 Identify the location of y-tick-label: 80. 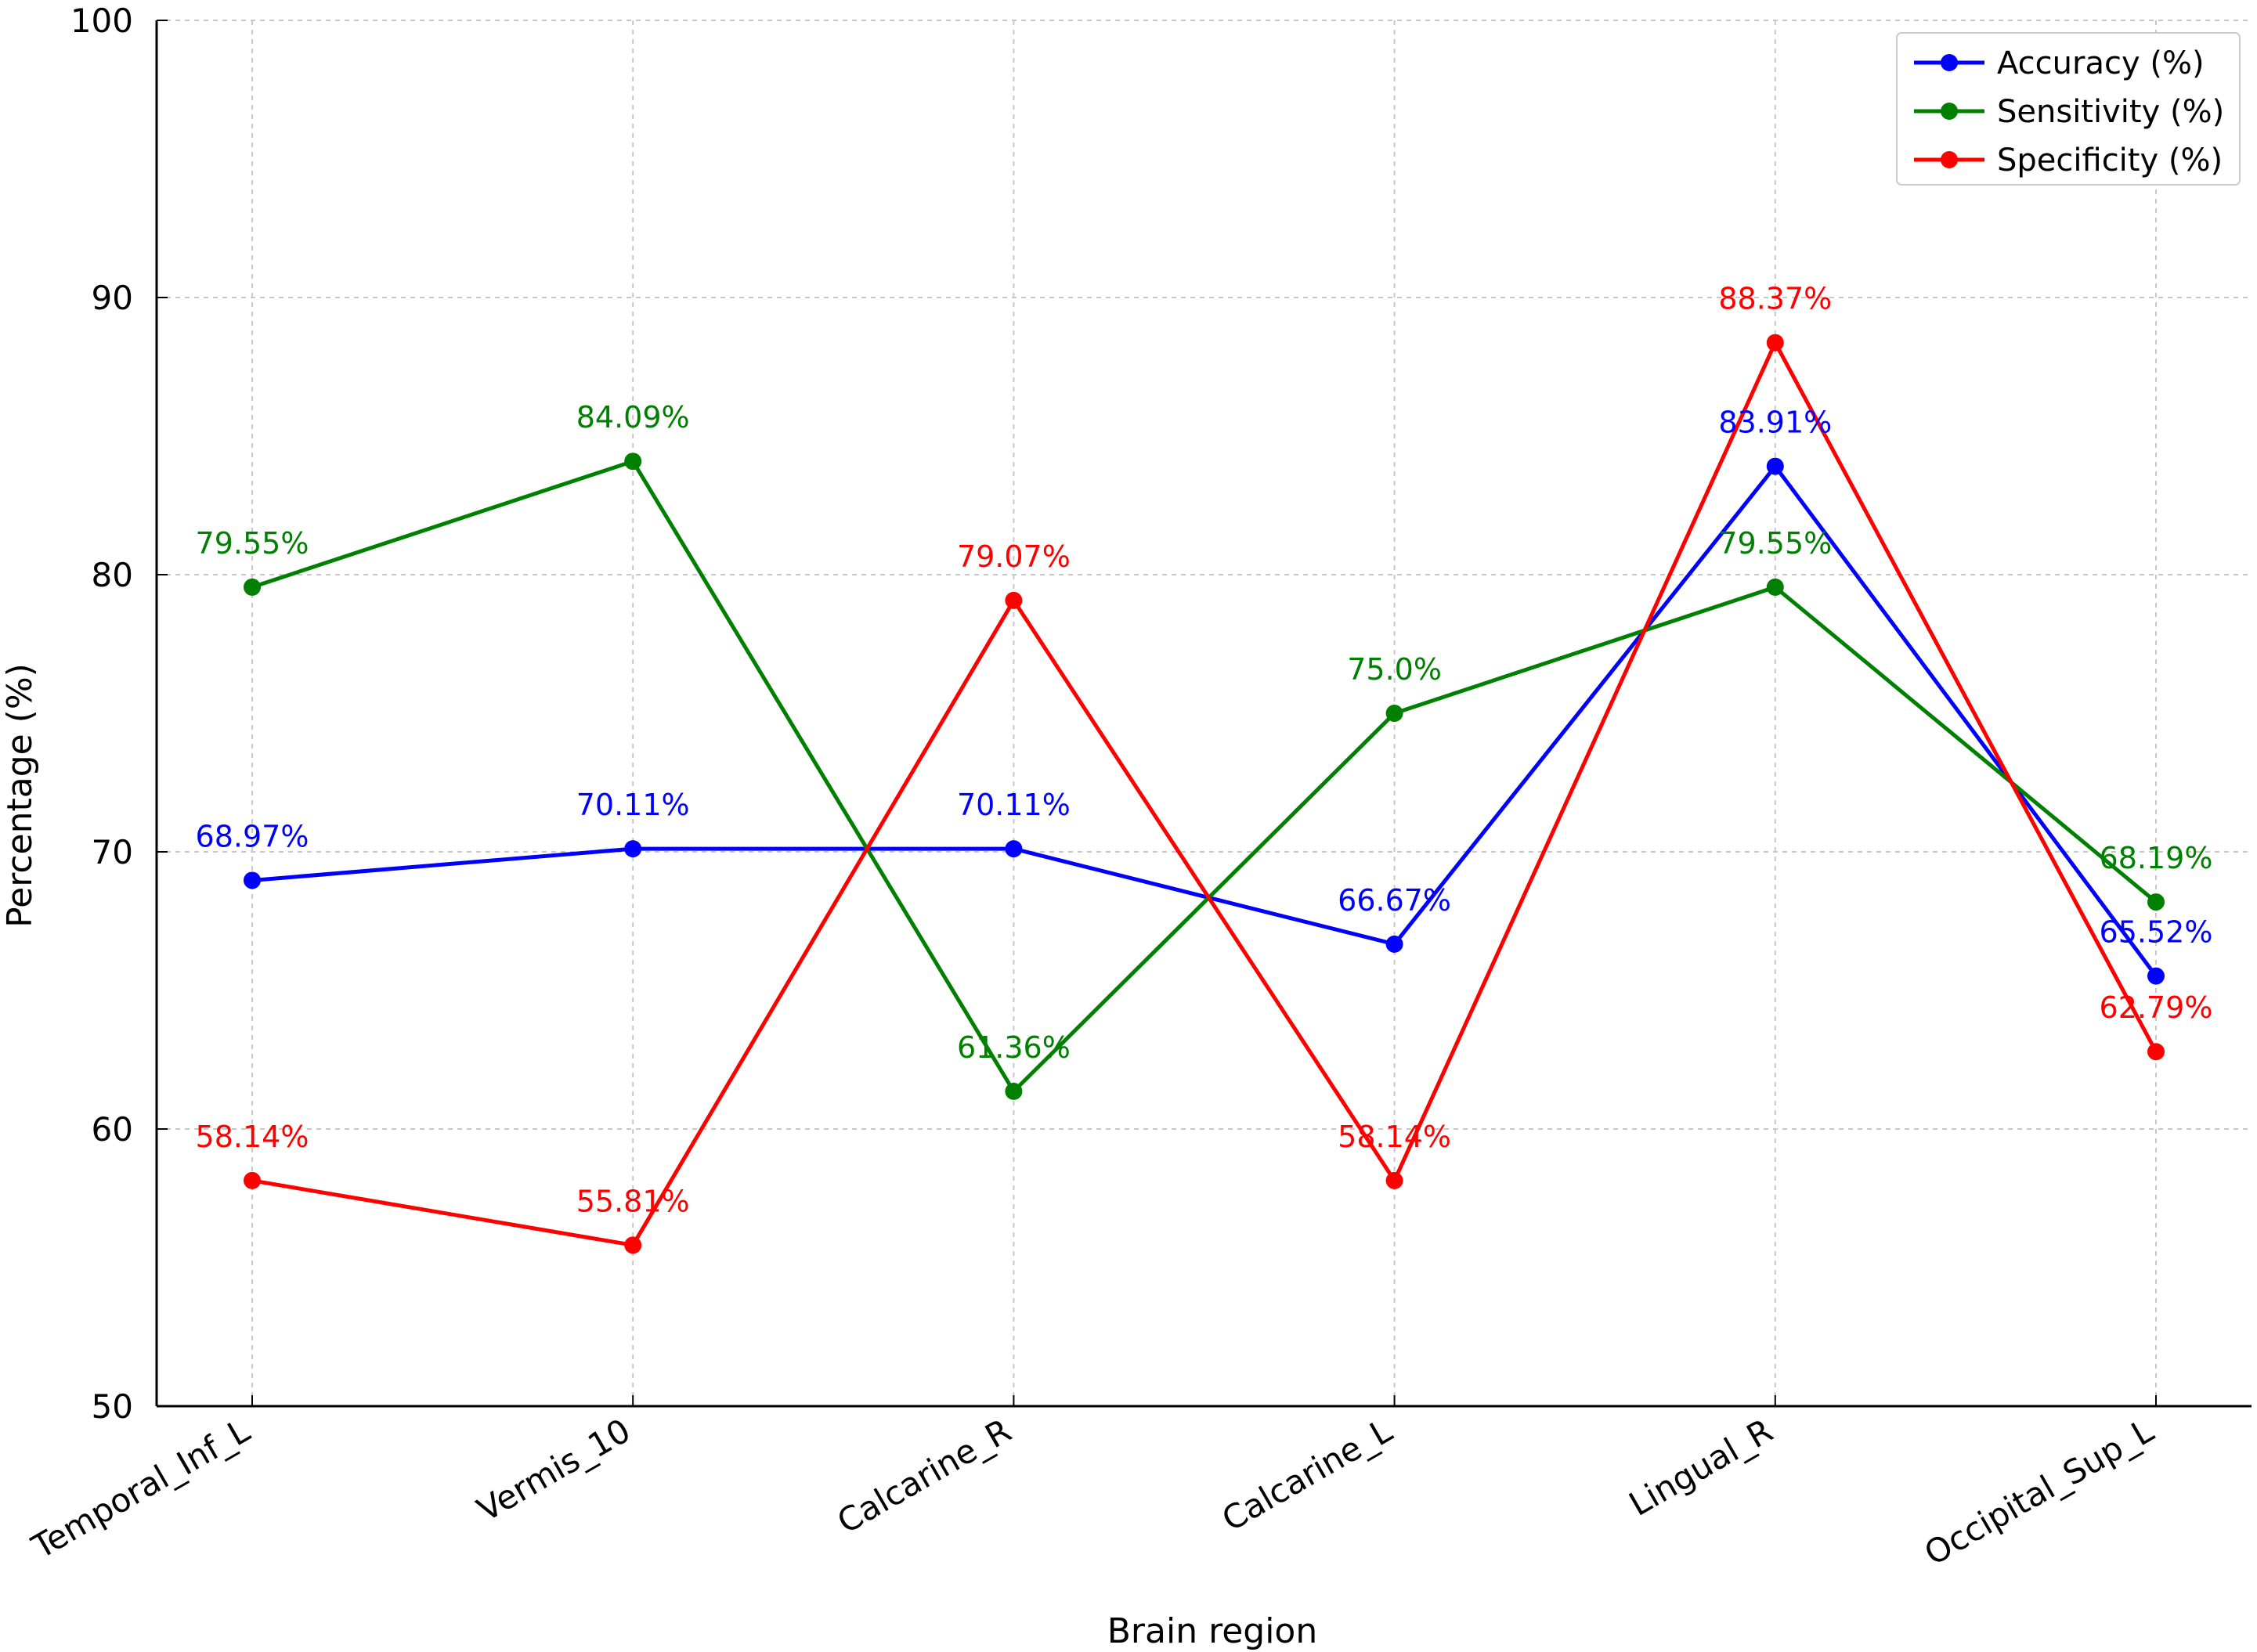
(112, 575).